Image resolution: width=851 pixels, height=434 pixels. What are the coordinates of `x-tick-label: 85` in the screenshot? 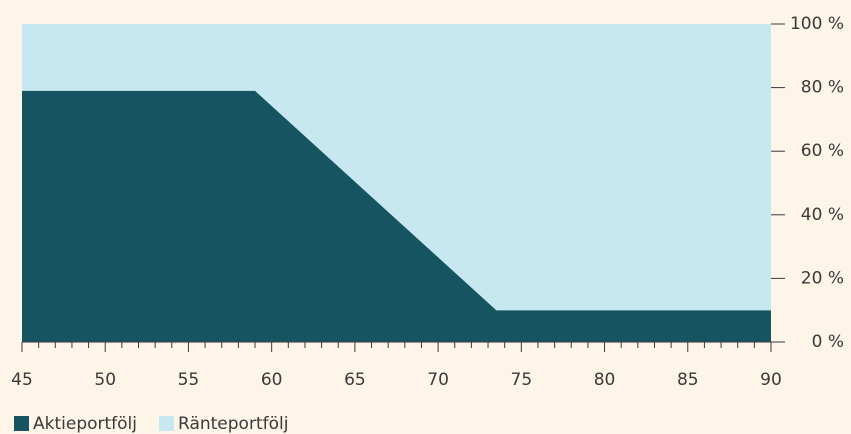 It's located at (688, 380).